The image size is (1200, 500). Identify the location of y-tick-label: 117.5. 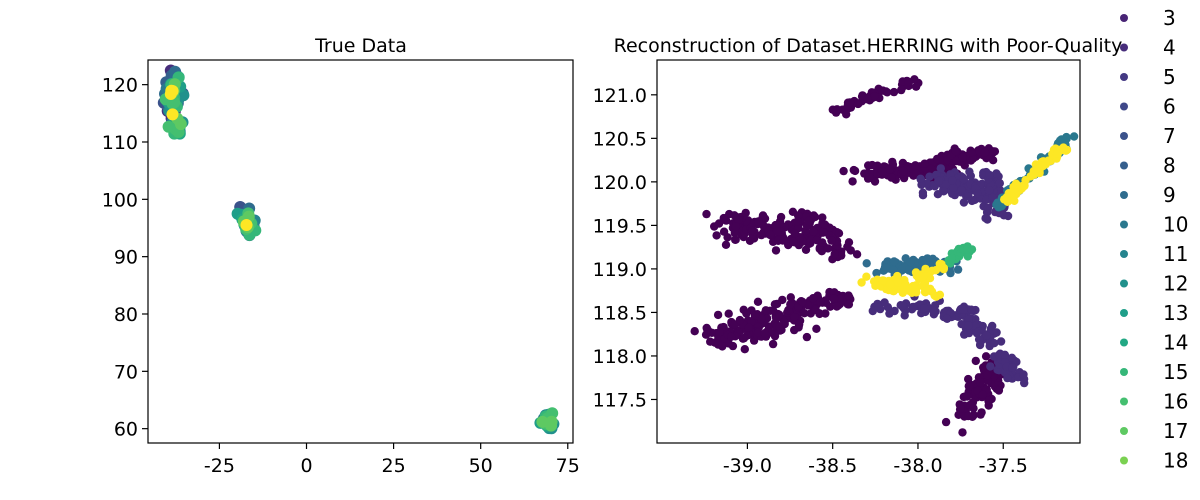
(620, 400).